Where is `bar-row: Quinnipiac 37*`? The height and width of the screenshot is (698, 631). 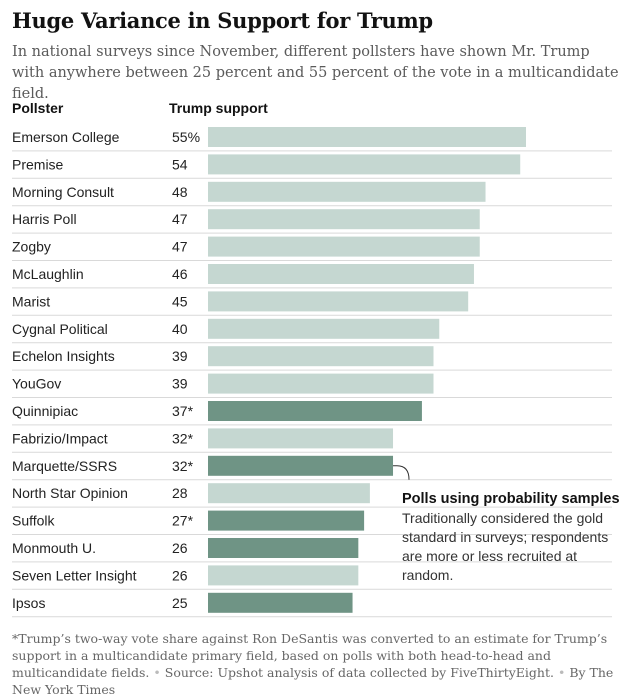
bar-row: Quinnipiac 37* is located at coordinates (312, 413).